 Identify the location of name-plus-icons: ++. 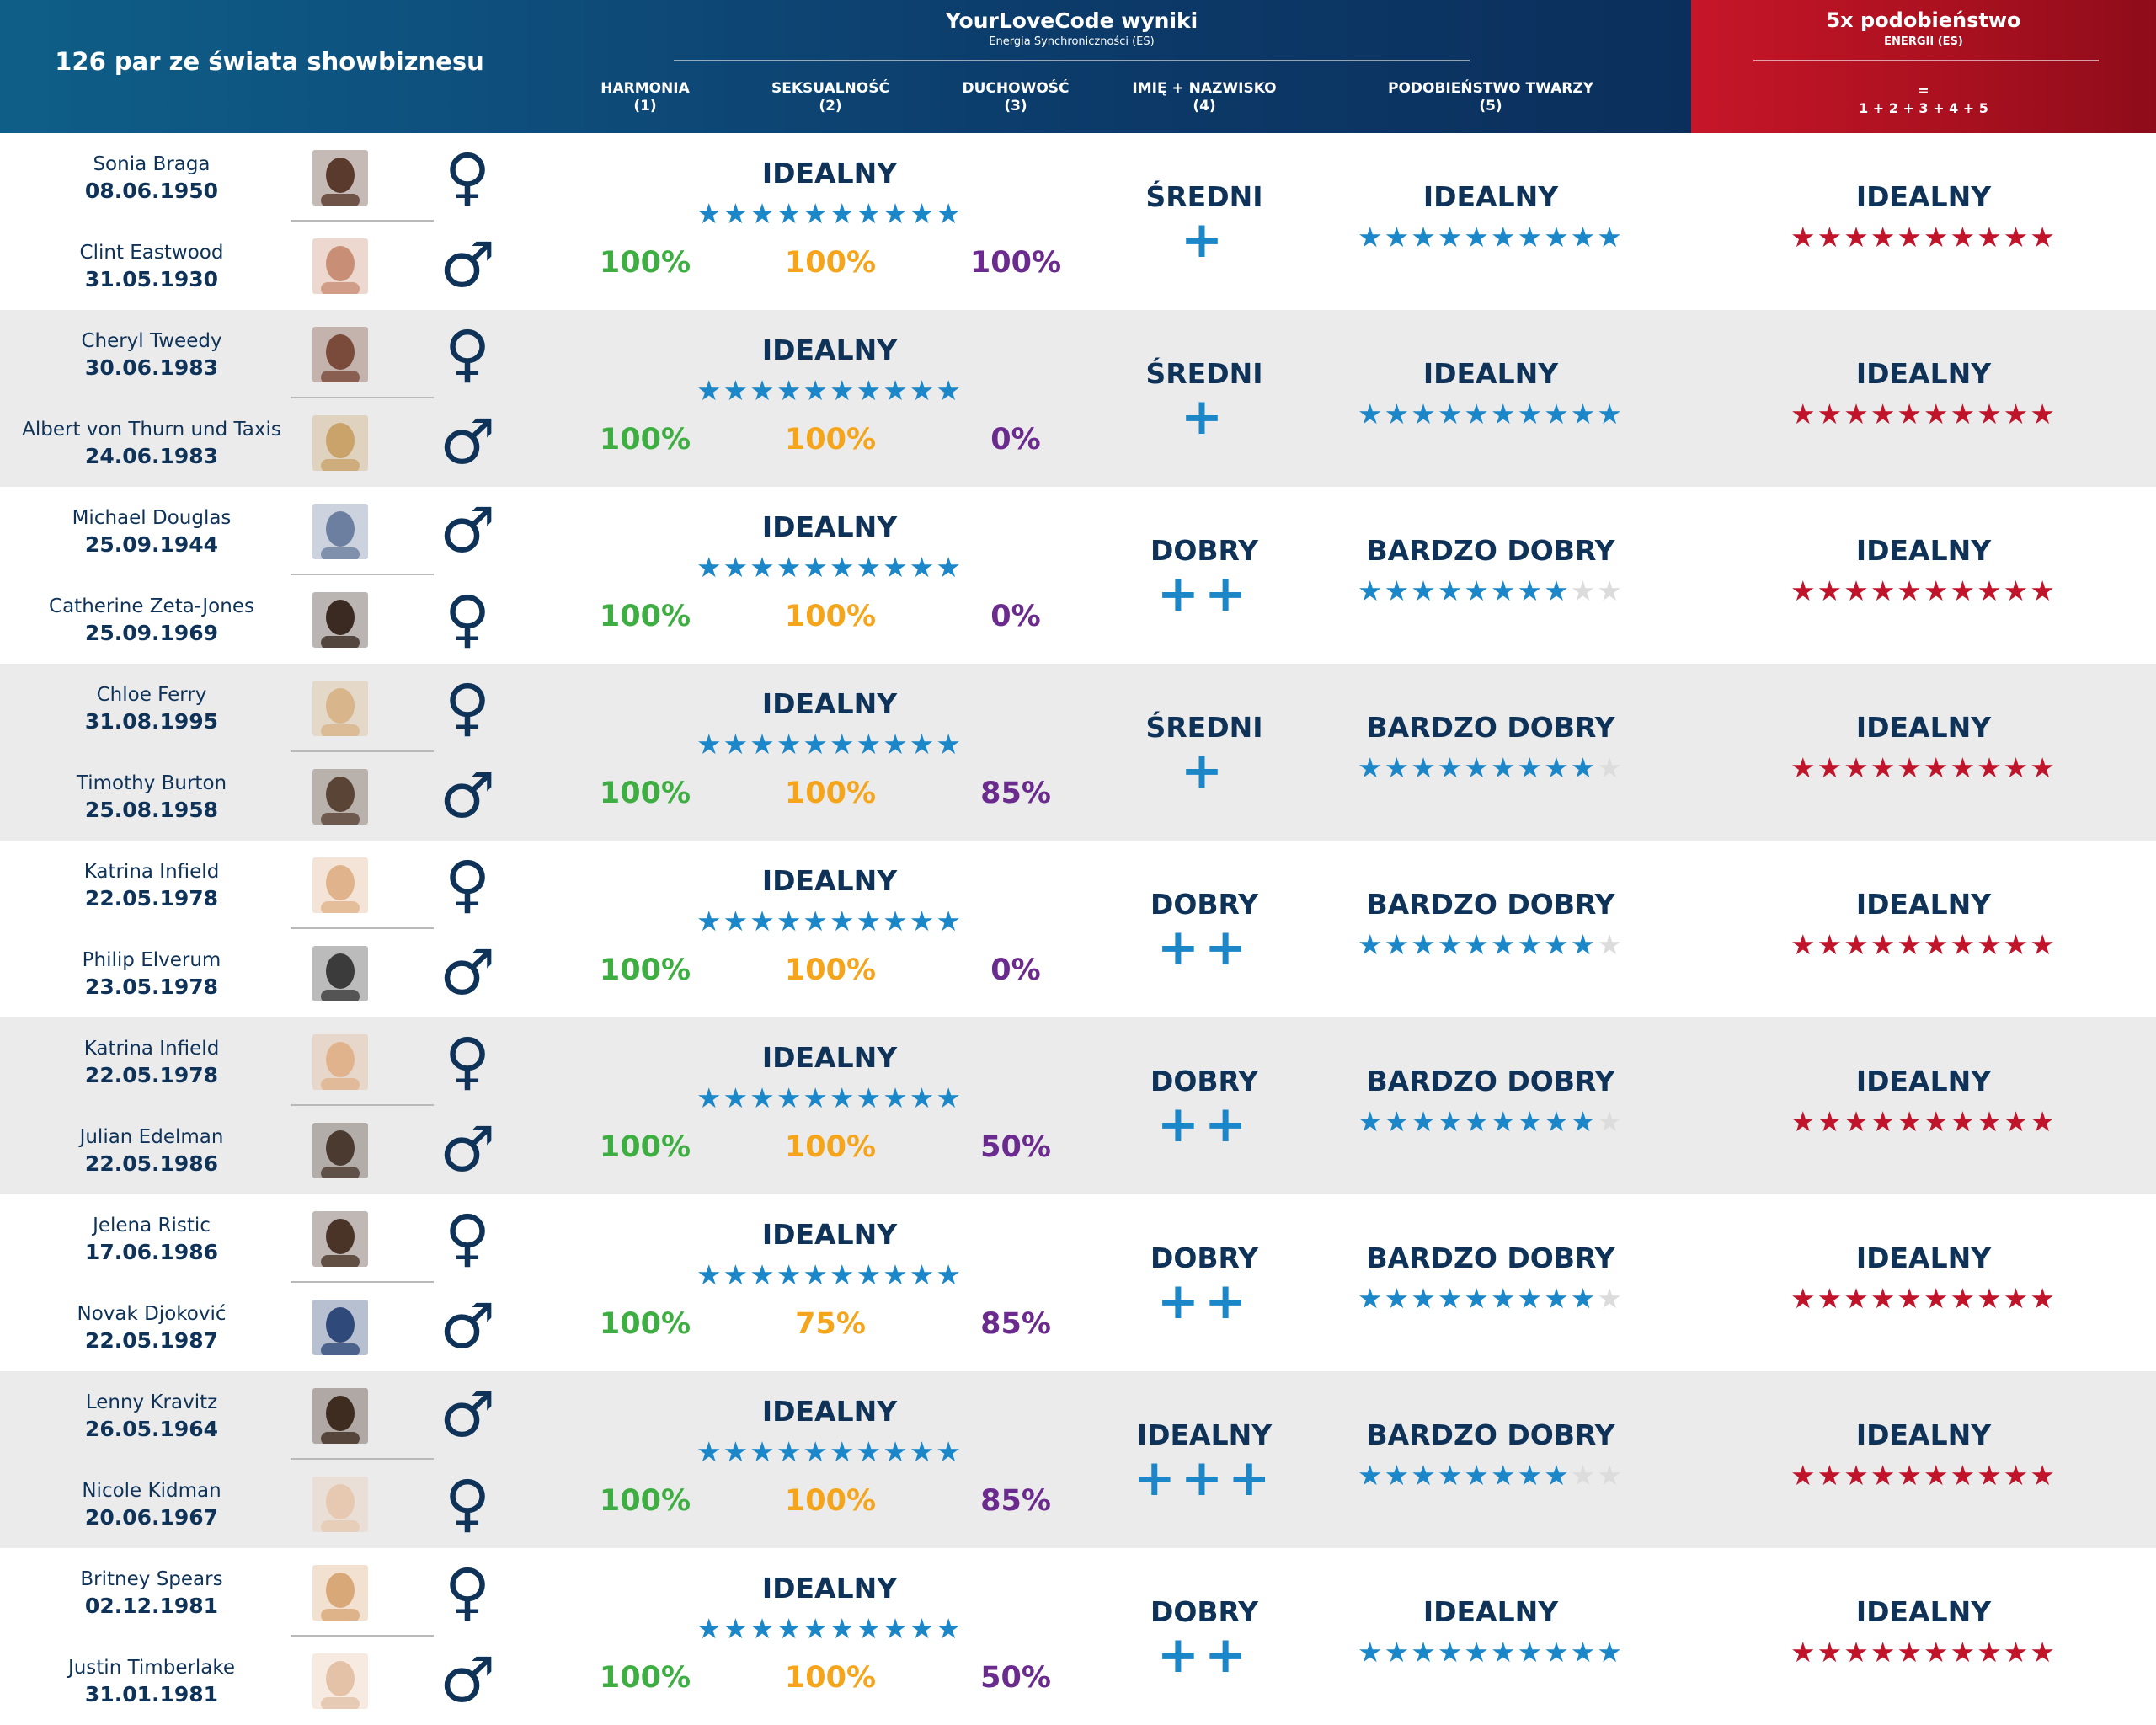
(1204, 1655).